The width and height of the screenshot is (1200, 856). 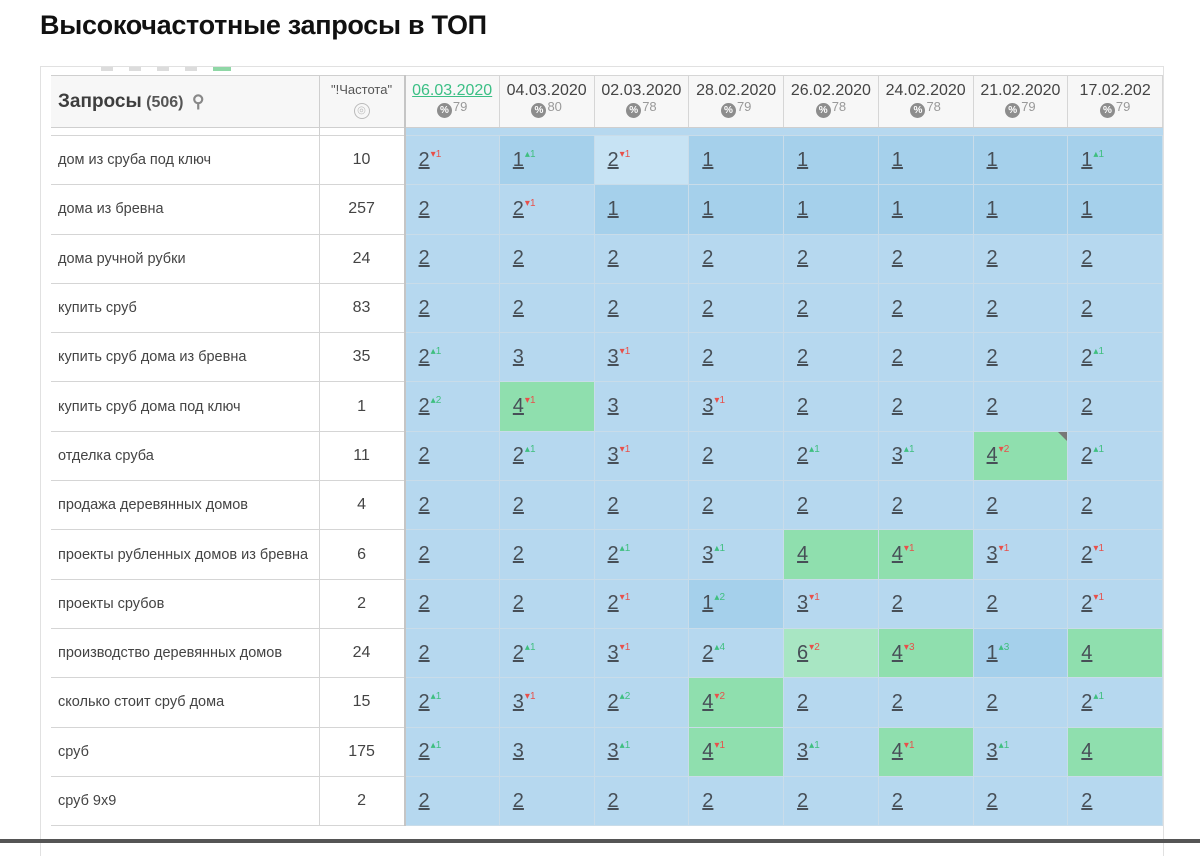 What do you see at coordinates (185, 357) in the screenshot?
I see `query-cell: купить сруб дома из бревна` at bounding box center [185, 357].